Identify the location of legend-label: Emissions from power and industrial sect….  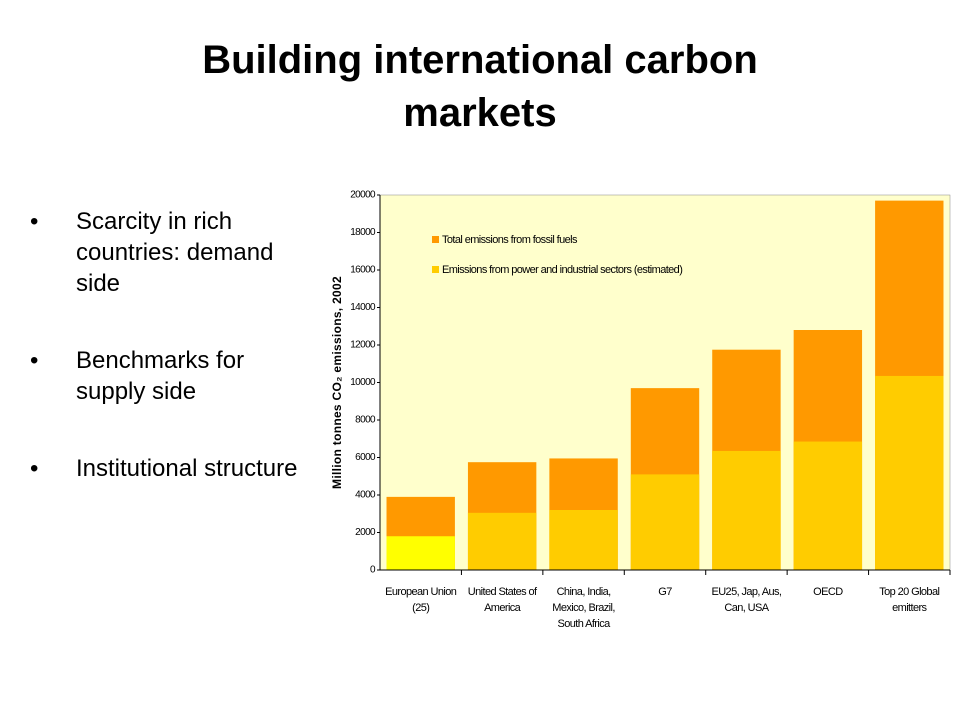
(562, 270).